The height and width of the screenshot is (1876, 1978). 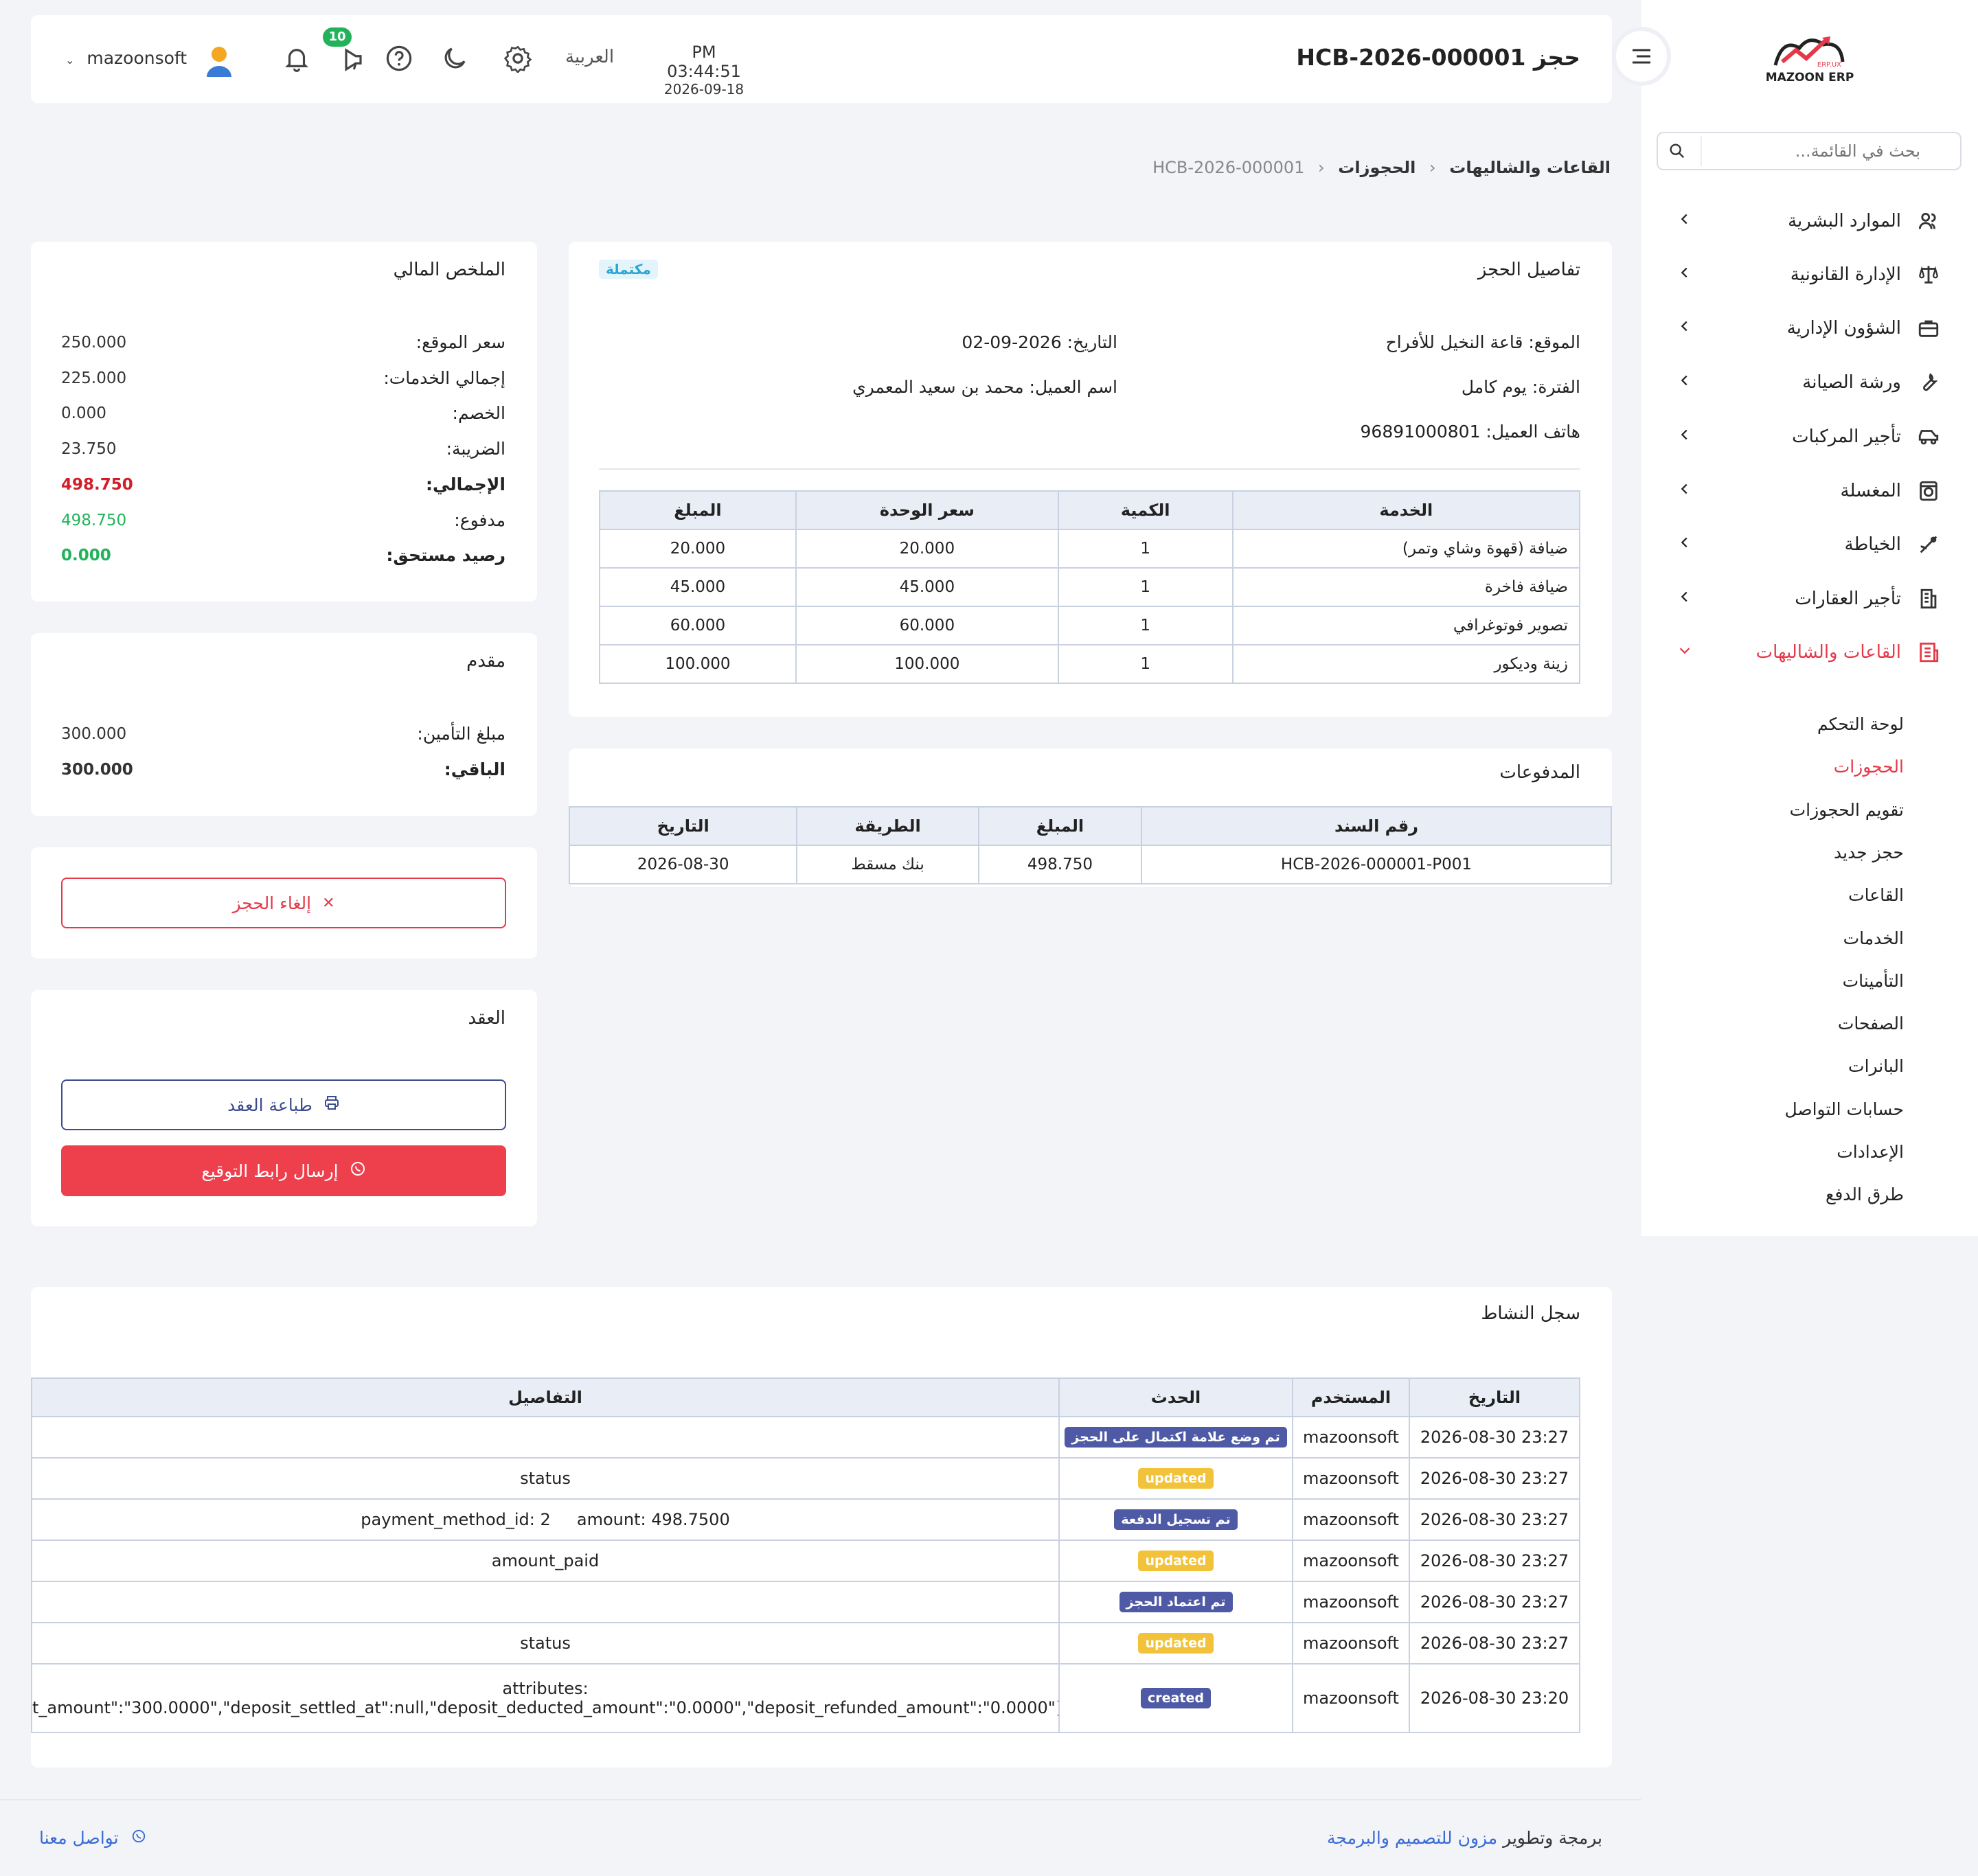 I want to click on event-badge: created, so click(x=1176, y=1698).